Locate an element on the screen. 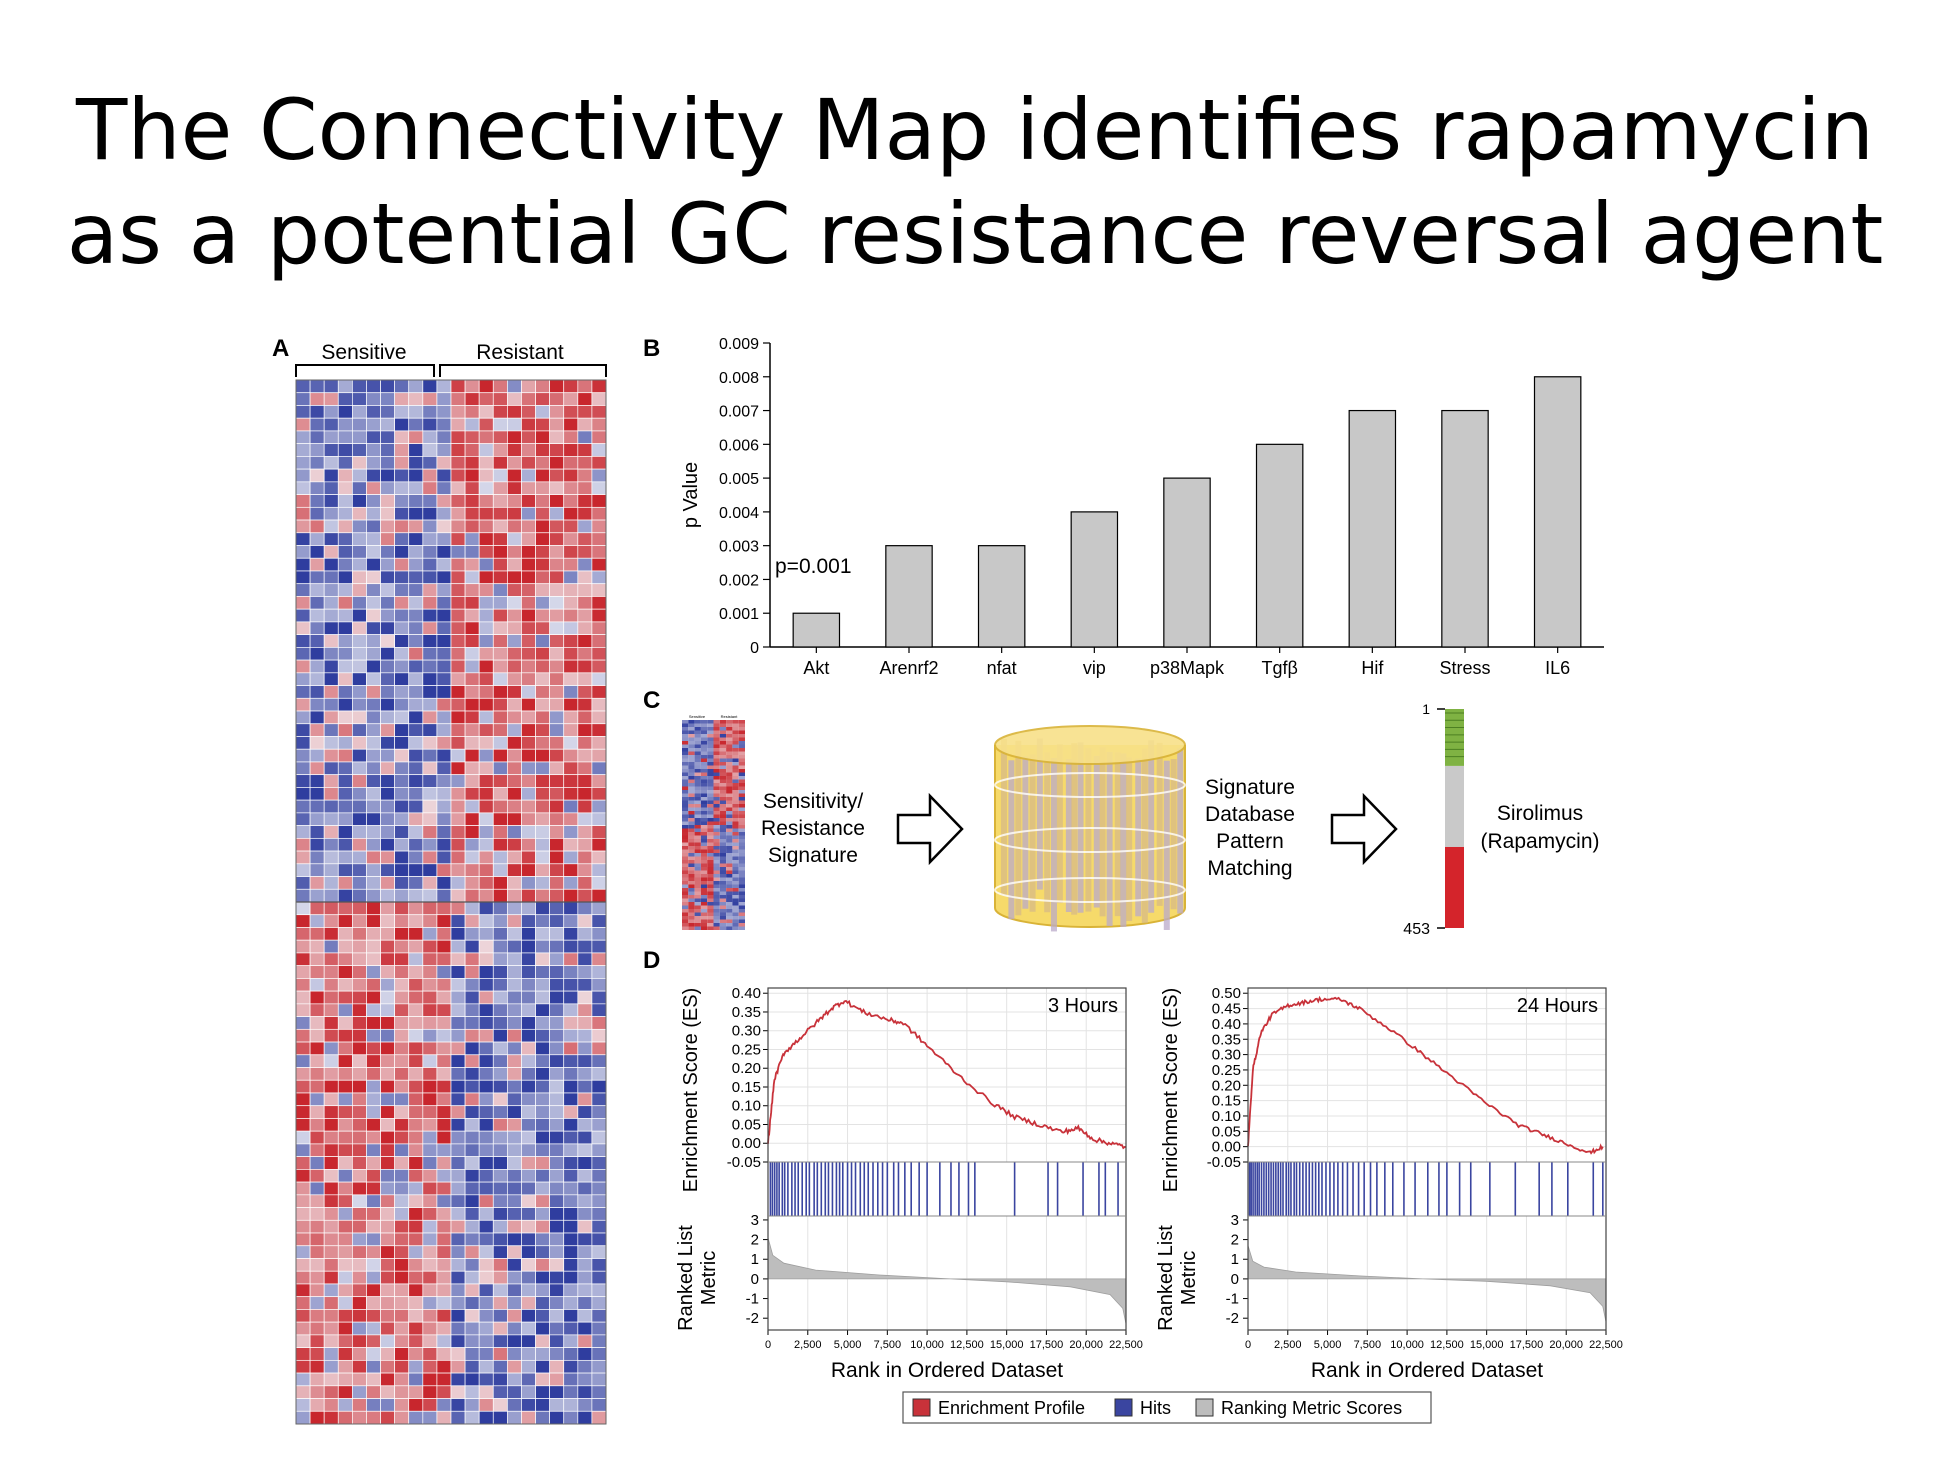  bar-chart-x-label: IL6 is located at coordinates (1557, 668).